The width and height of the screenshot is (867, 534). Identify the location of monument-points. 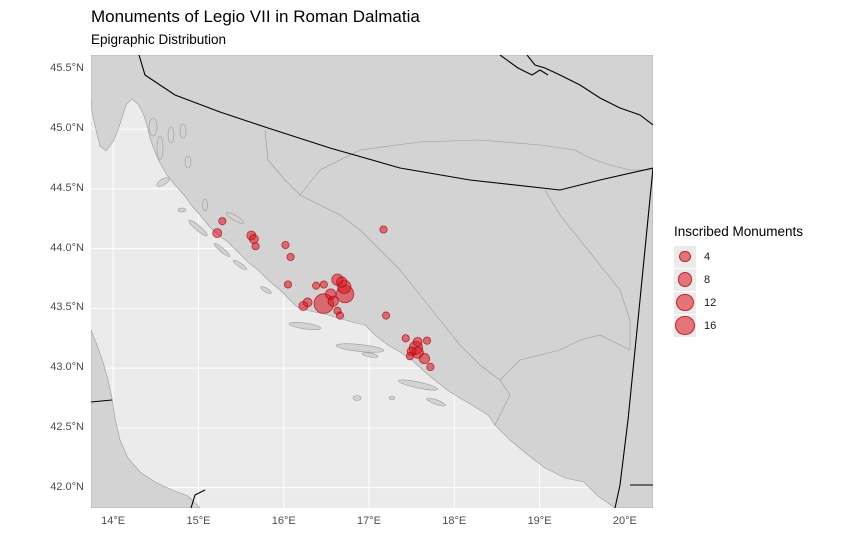
(323, 294).